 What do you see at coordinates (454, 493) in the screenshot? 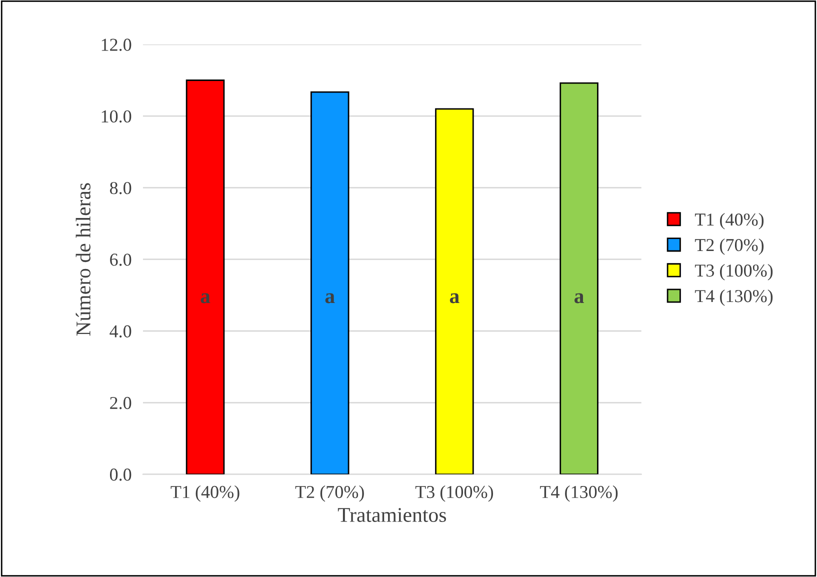
I see `x-tick-label: T3 (100%)` at bounding box center [454, 493].